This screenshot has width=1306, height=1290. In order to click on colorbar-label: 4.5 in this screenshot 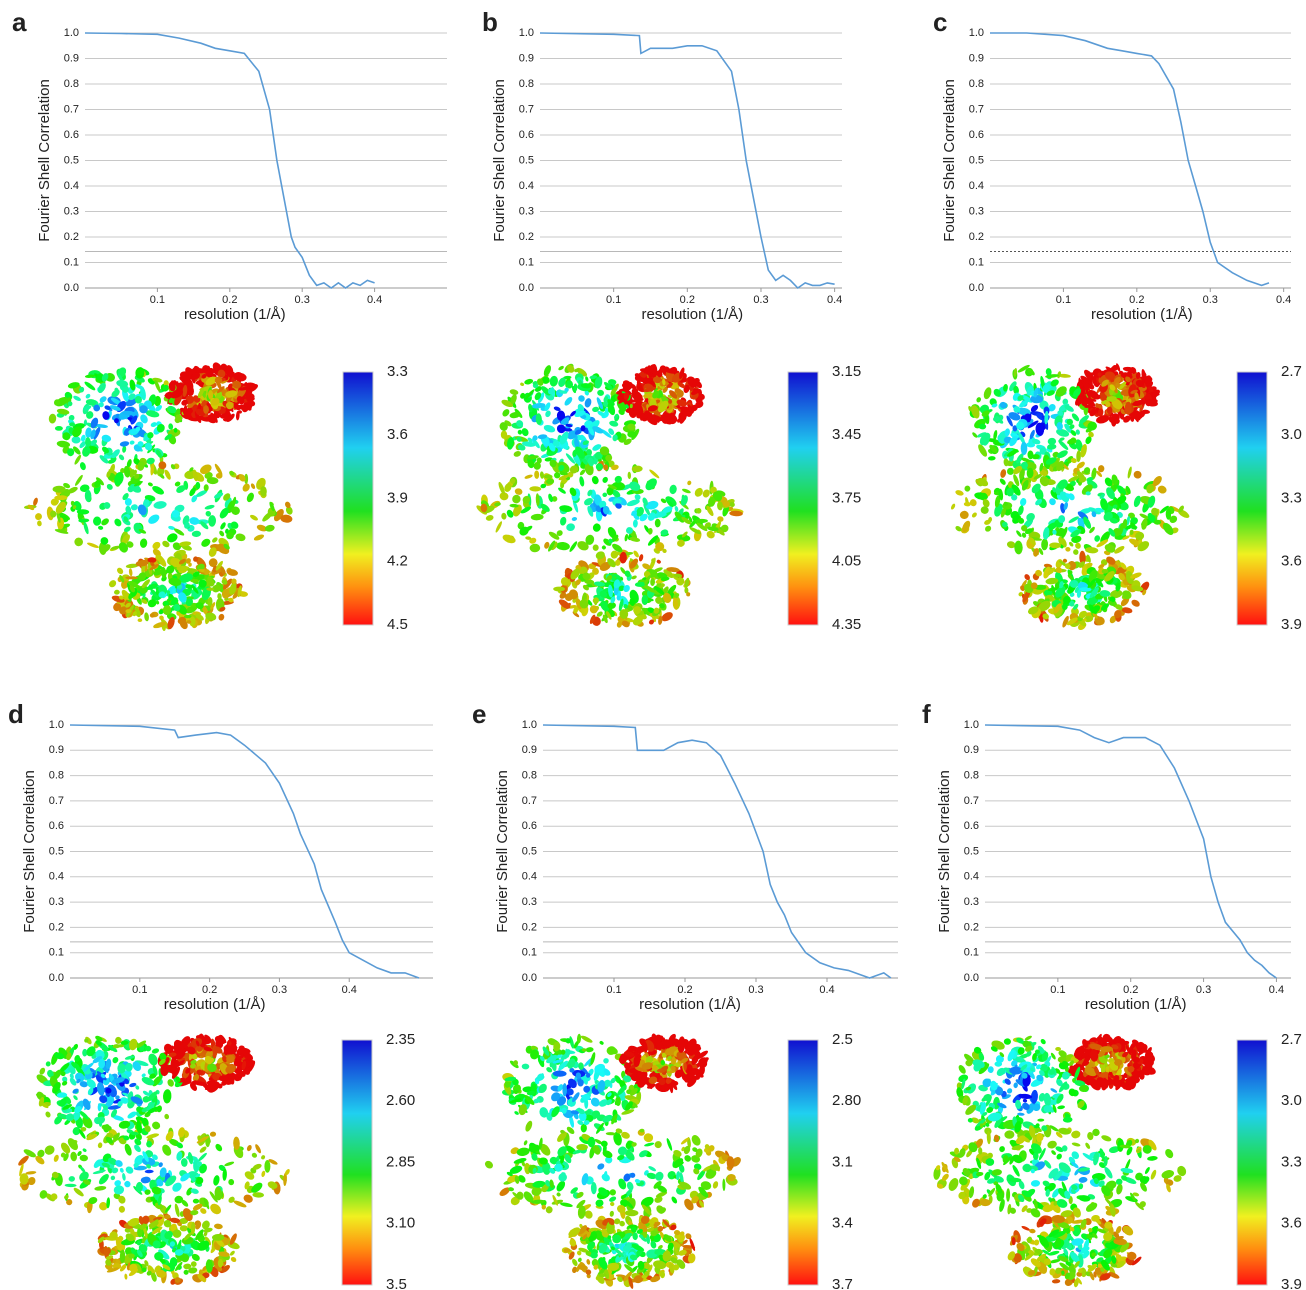, I will do `click(397, 624)`.